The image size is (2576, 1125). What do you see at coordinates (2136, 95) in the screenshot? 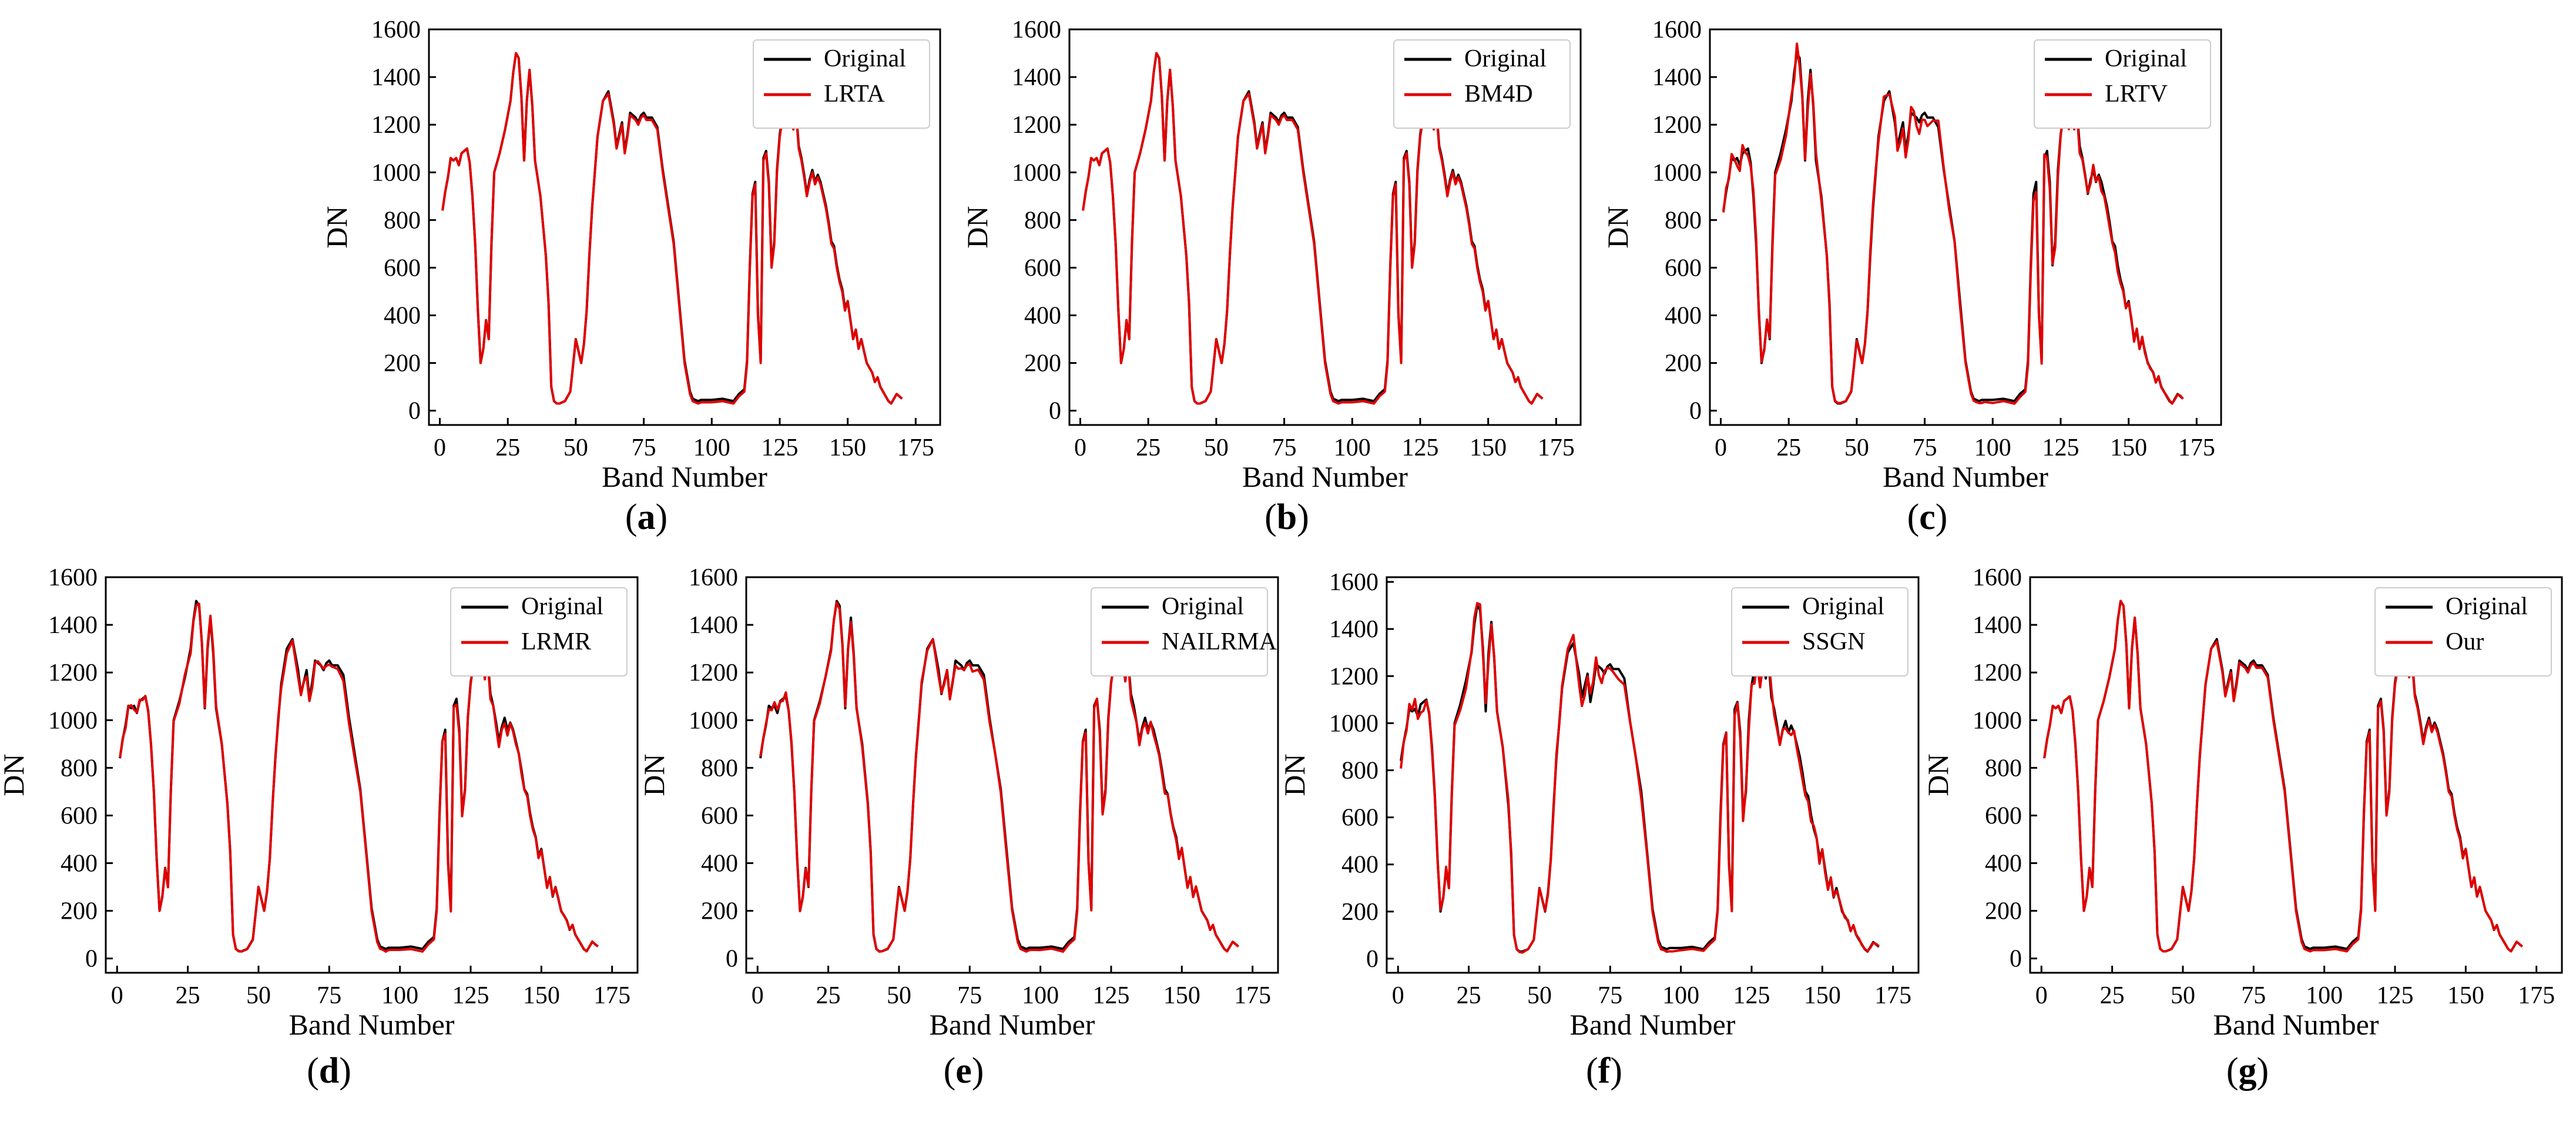
I see `legend-label-method: LRTV` at bounding box center [2136, 95].